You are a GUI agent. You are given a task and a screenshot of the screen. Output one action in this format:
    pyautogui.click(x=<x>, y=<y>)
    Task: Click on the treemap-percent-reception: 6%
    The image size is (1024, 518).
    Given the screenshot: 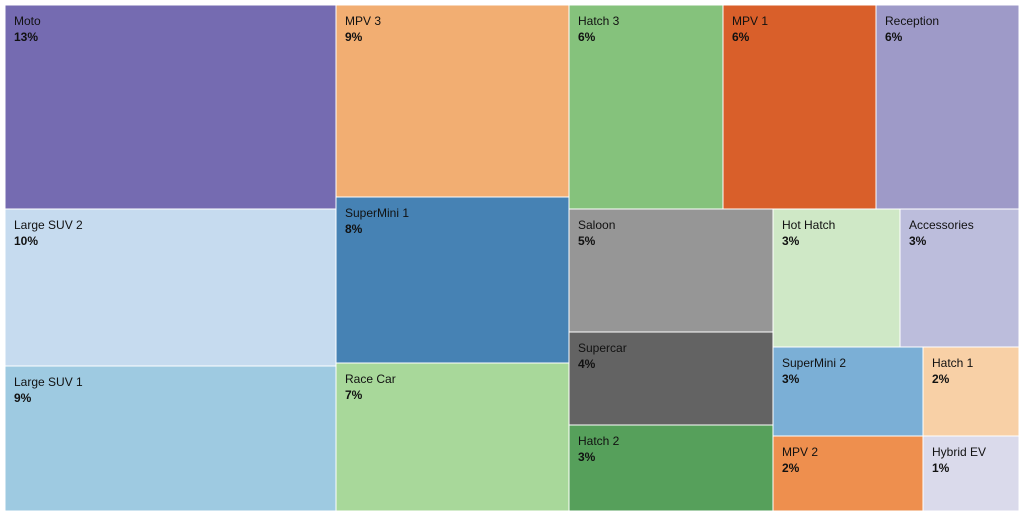 What is the action you would take?
    pyautogui.click(x=894, y=37)
    